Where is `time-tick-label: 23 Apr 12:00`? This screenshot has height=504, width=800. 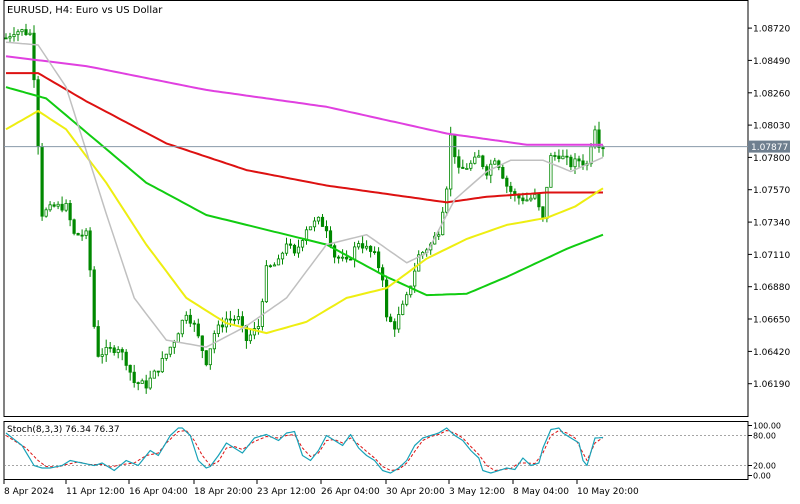
time-tick-label: 23 Apr 12:00 is located at coordinates (286, 492).